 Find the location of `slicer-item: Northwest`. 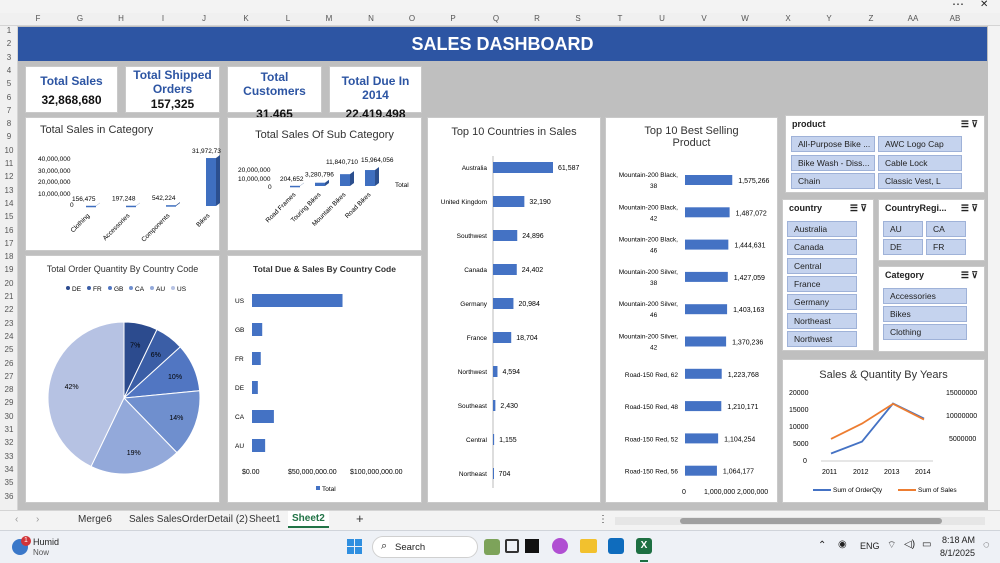

slicer-item: Northwest is located at coordinates (822, 338).